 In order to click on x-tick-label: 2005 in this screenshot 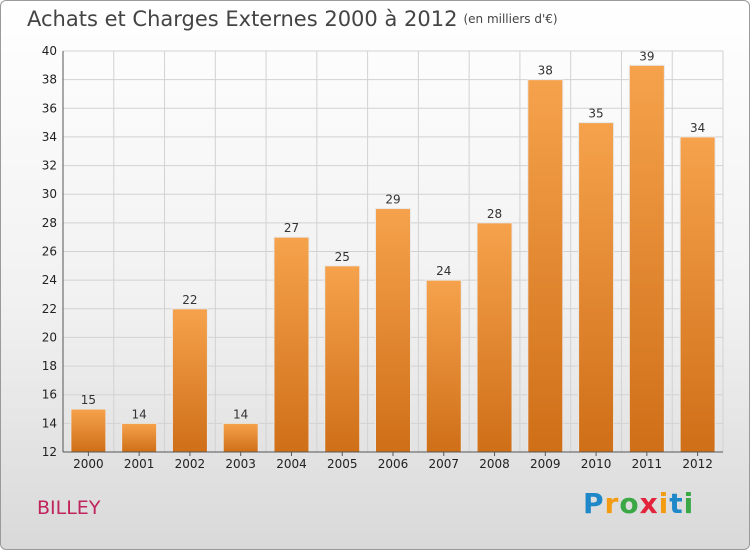, I will do `click(342, 464)`.